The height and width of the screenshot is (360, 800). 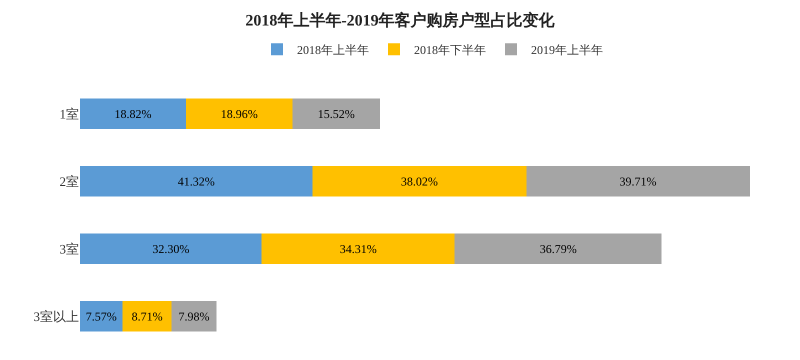 I want to click on data-label: 7.98%, so click(x=194, y=316).